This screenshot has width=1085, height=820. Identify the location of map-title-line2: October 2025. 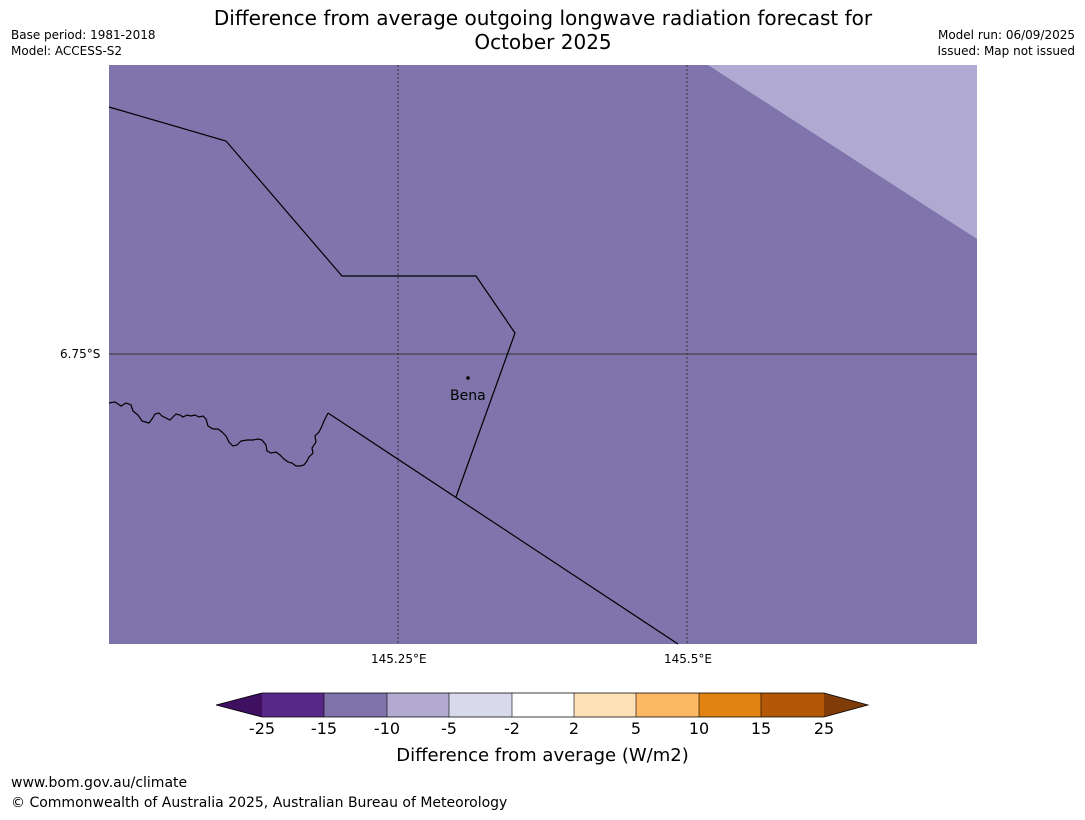
(543, 42).